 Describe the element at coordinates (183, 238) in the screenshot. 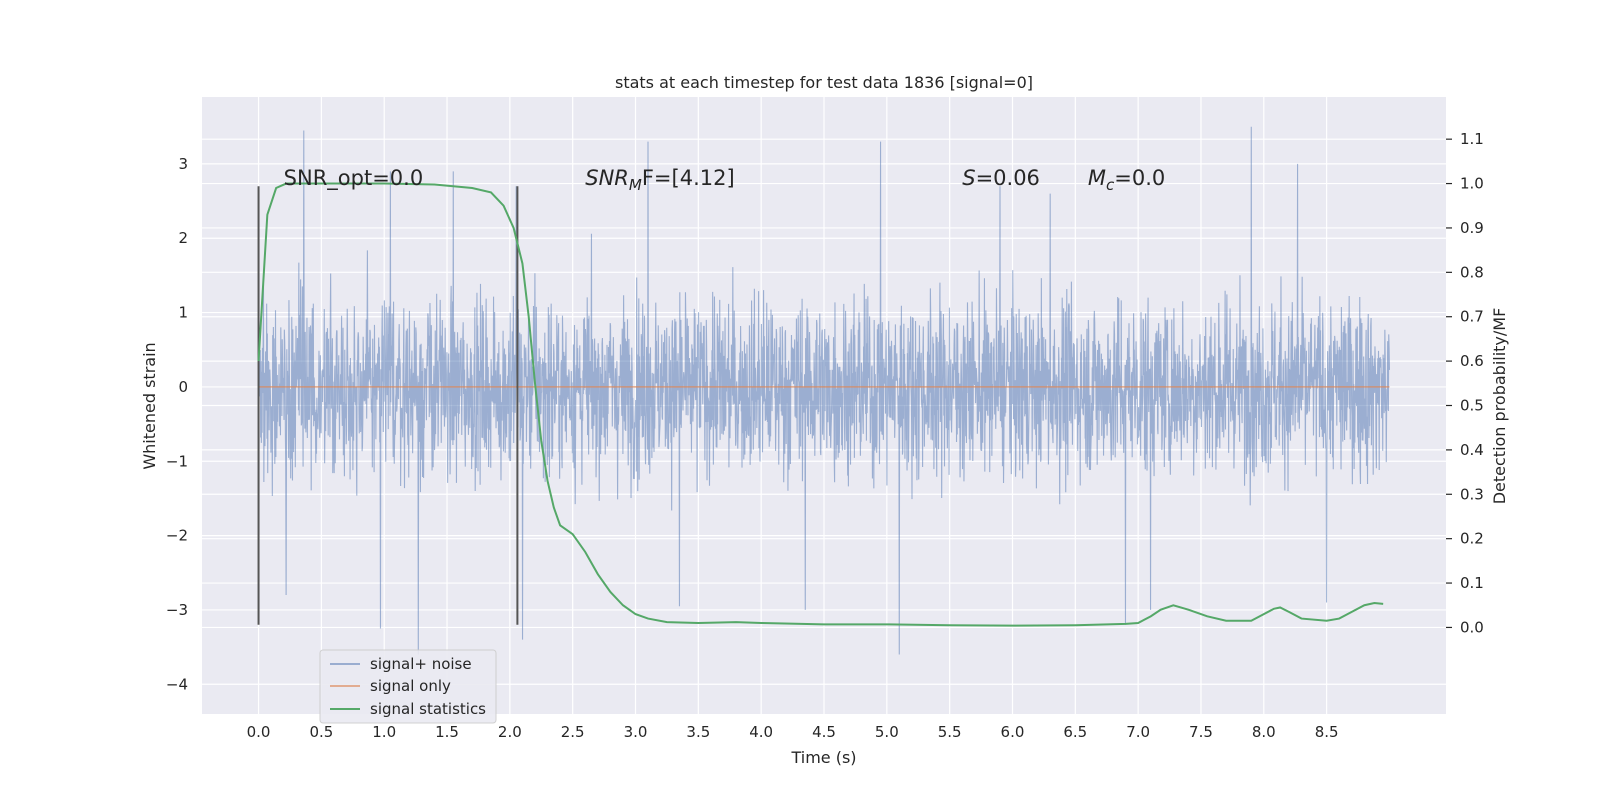

I see `y-tick-1: 2` at that location.